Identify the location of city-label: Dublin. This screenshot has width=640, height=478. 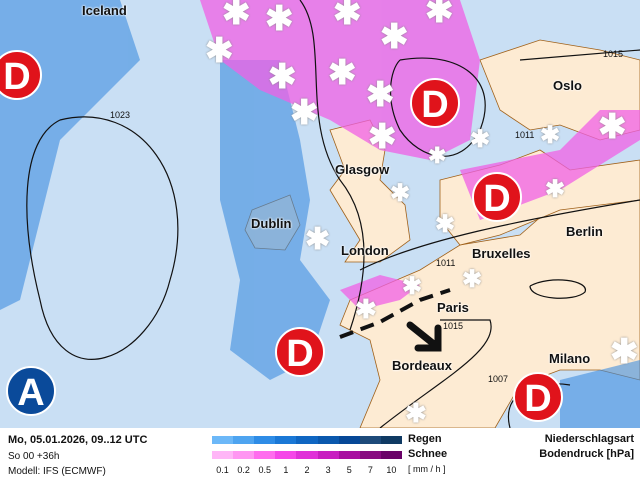
(271, 223).